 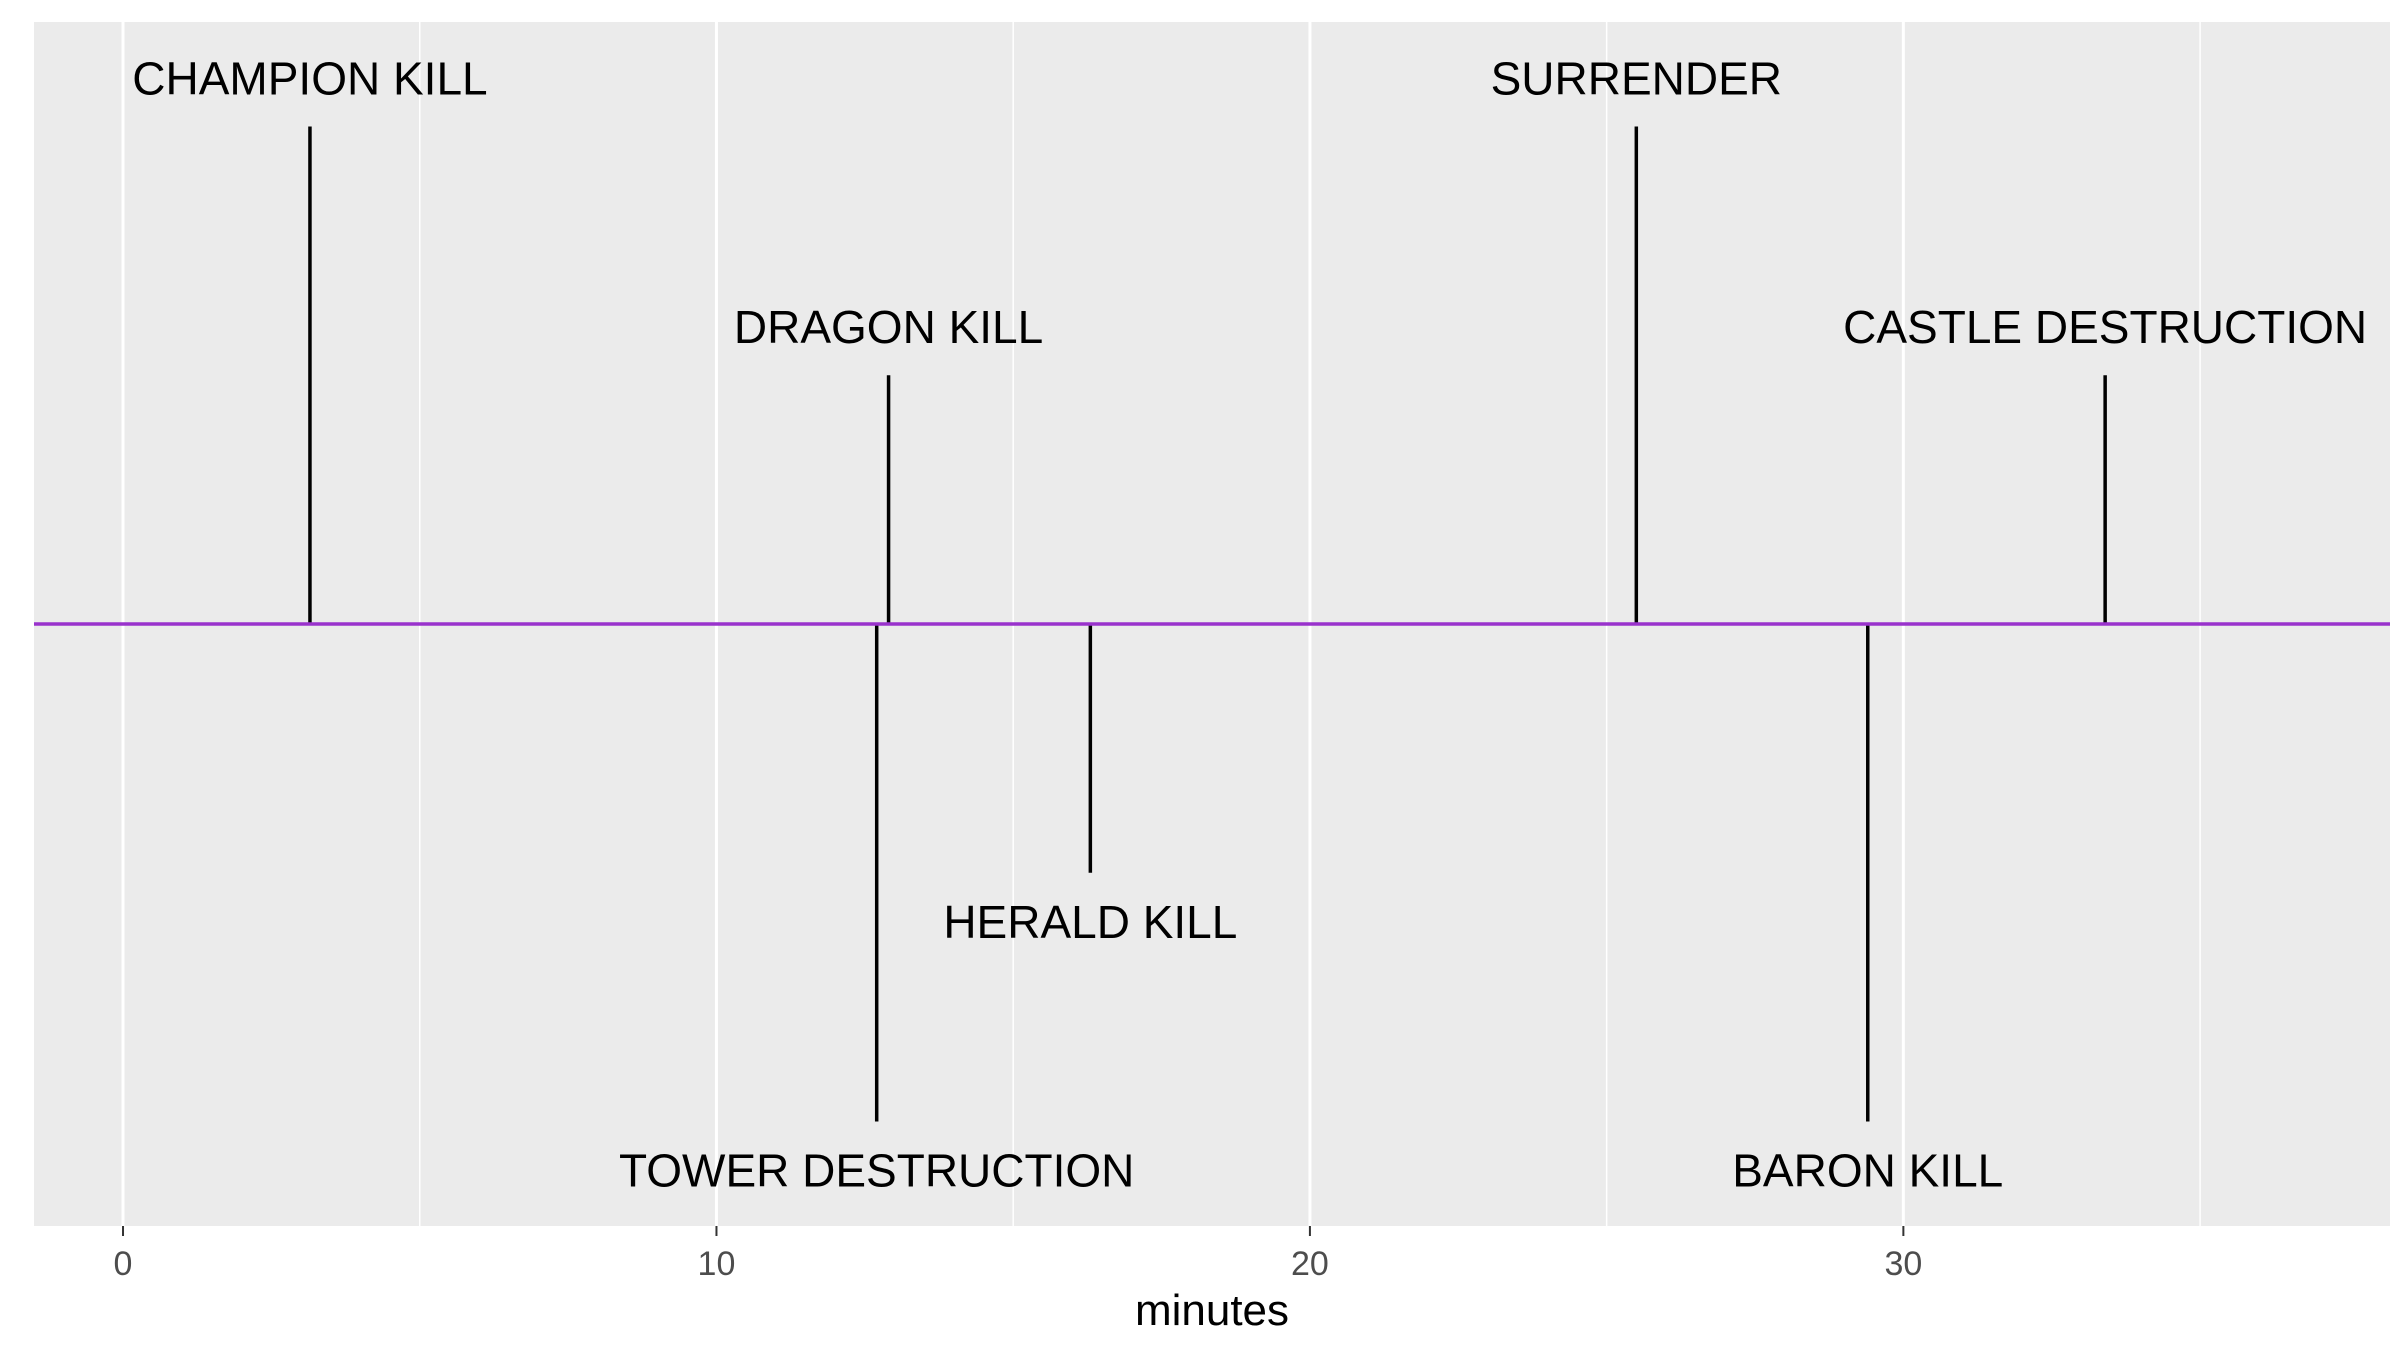 I want to click on event-label: DRAGON KILL, so click(x=888, y=327).